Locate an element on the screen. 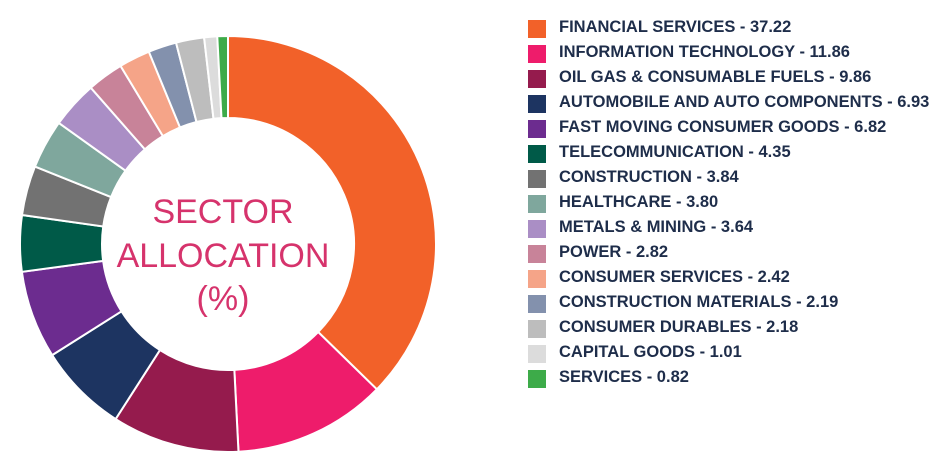 The width and height of the screenshot is (943, 476). legend-item-11: CONSTRUCTION MATERIALS - 2.19 is located at coordinates (733, 302).